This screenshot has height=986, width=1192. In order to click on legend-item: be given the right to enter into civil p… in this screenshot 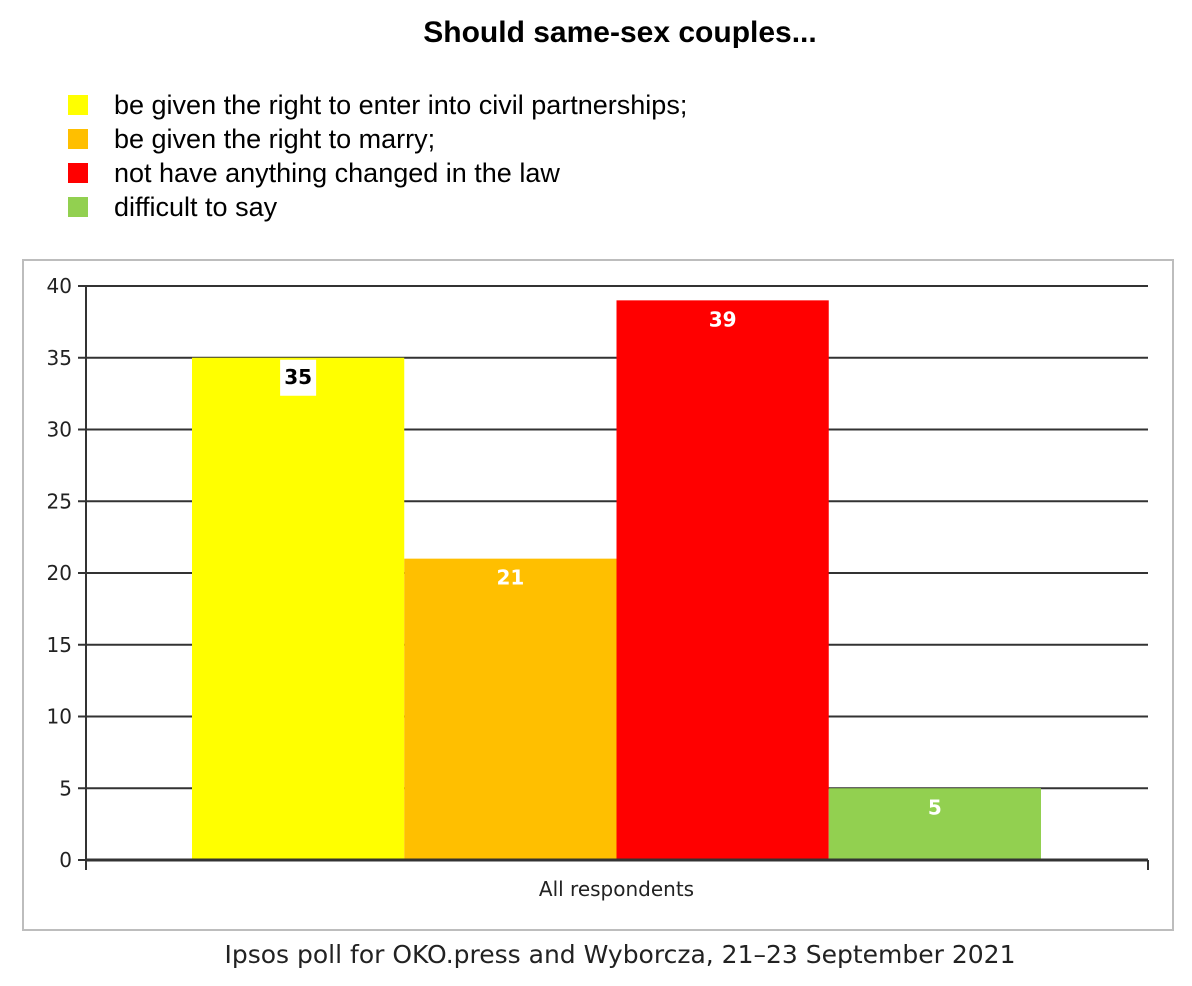, I will do `click(377, 105)`.